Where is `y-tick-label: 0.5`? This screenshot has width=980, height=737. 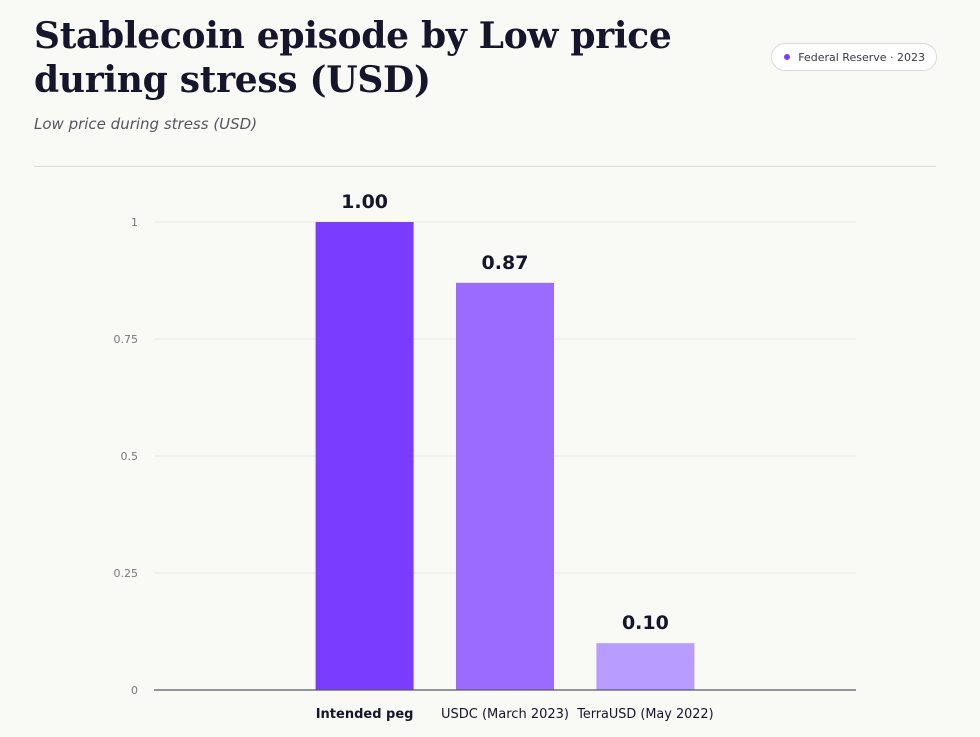 y-tick-label: 0.5 is located at coordinates (130, 456).